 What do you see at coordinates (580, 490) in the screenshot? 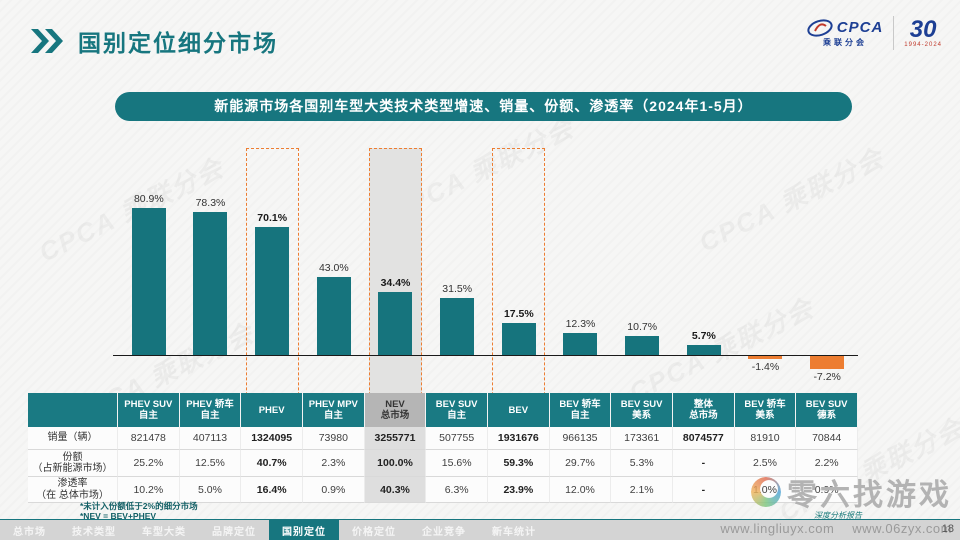
I see `table-cell: 12.0%` at bounding box center [580, 490].